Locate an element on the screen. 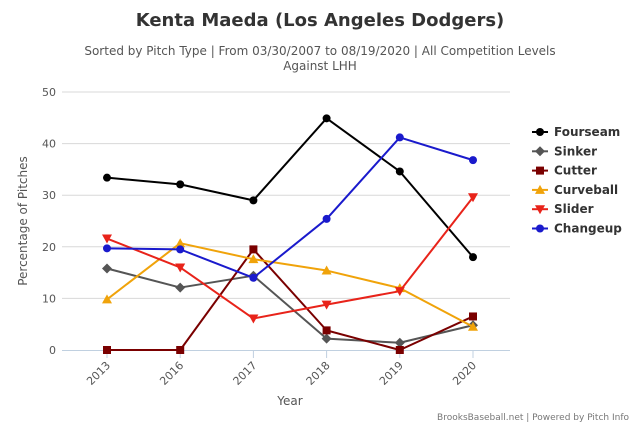 Image resolution: width=640 pixels, height=427 pixels. legend-item-sinker: Sinker is located at coordinates (564, 151).